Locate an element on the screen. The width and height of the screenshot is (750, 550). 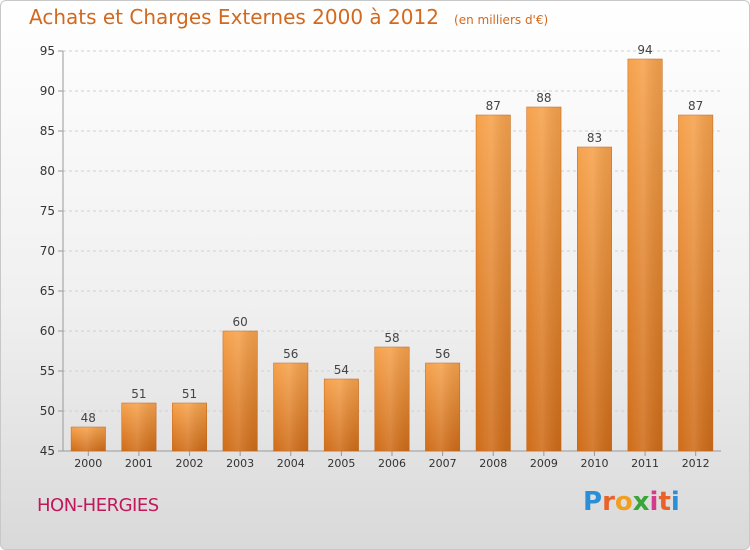
x-tick-label: 2011 is located at coordinates (645, 463).